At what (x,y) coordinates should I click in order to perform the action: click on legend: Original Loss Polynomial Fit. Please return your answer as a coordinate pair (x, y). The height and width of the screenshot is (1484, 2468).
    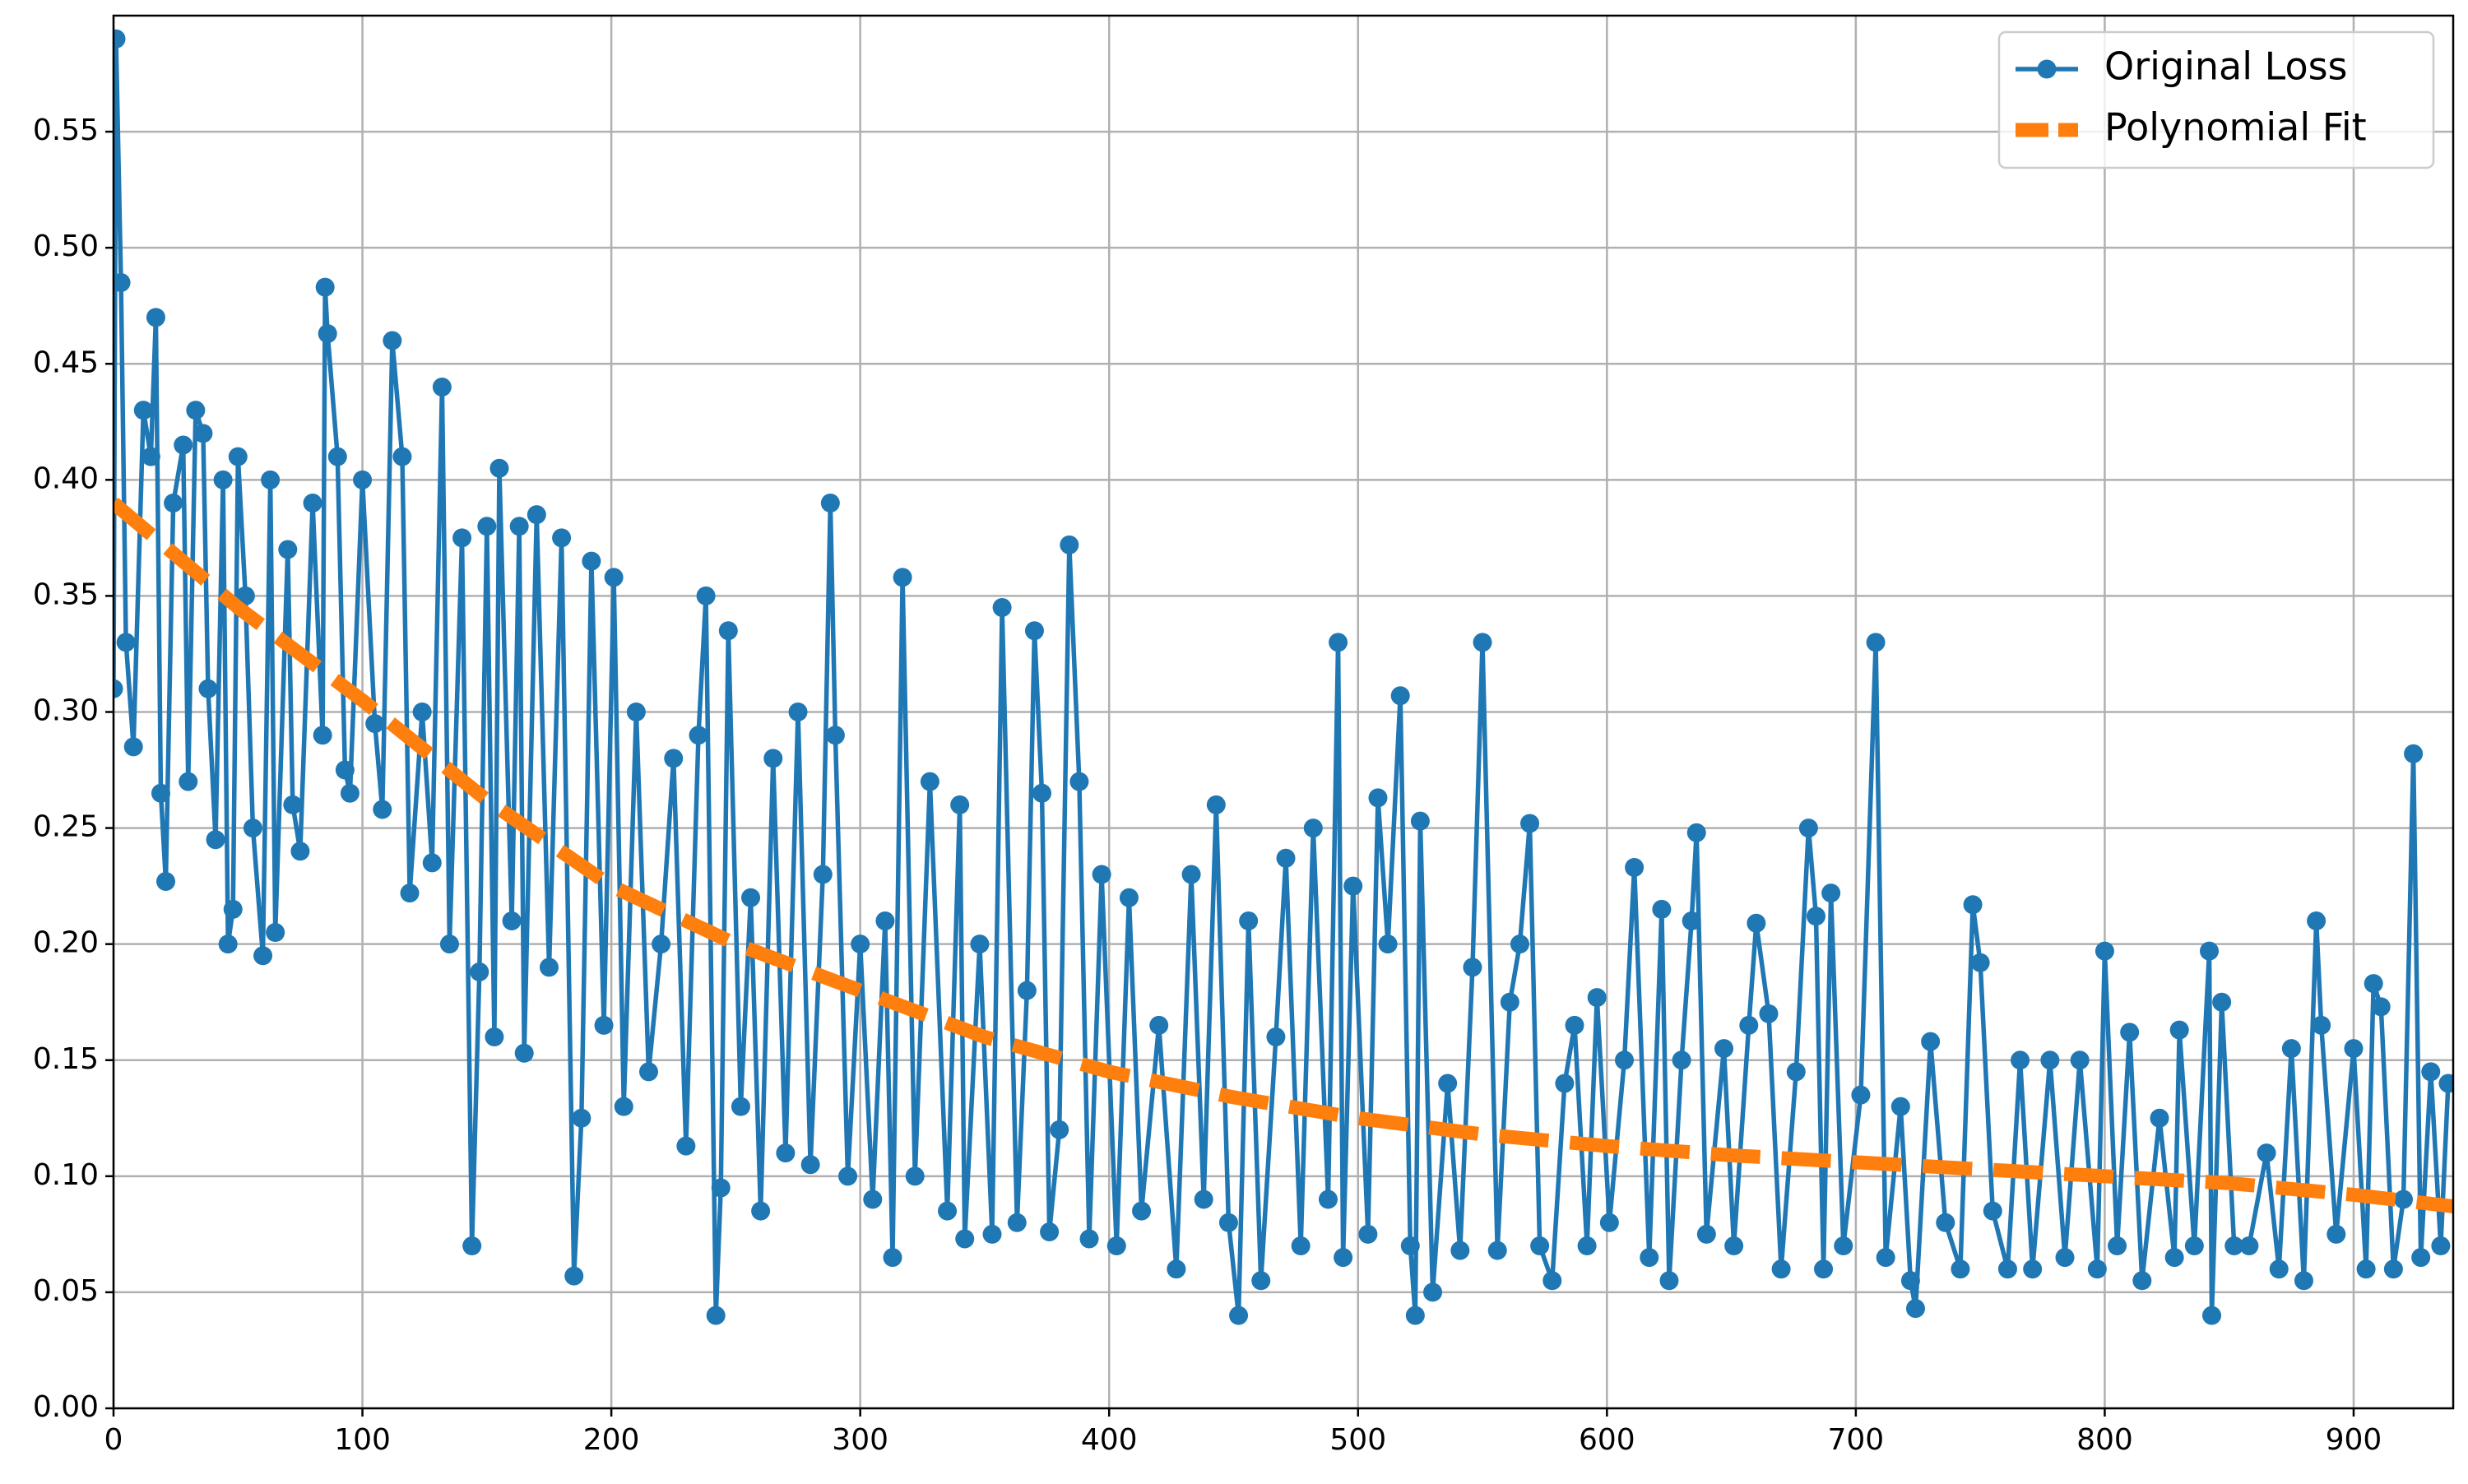
    Looking at the image, I should click on (2216, 99).